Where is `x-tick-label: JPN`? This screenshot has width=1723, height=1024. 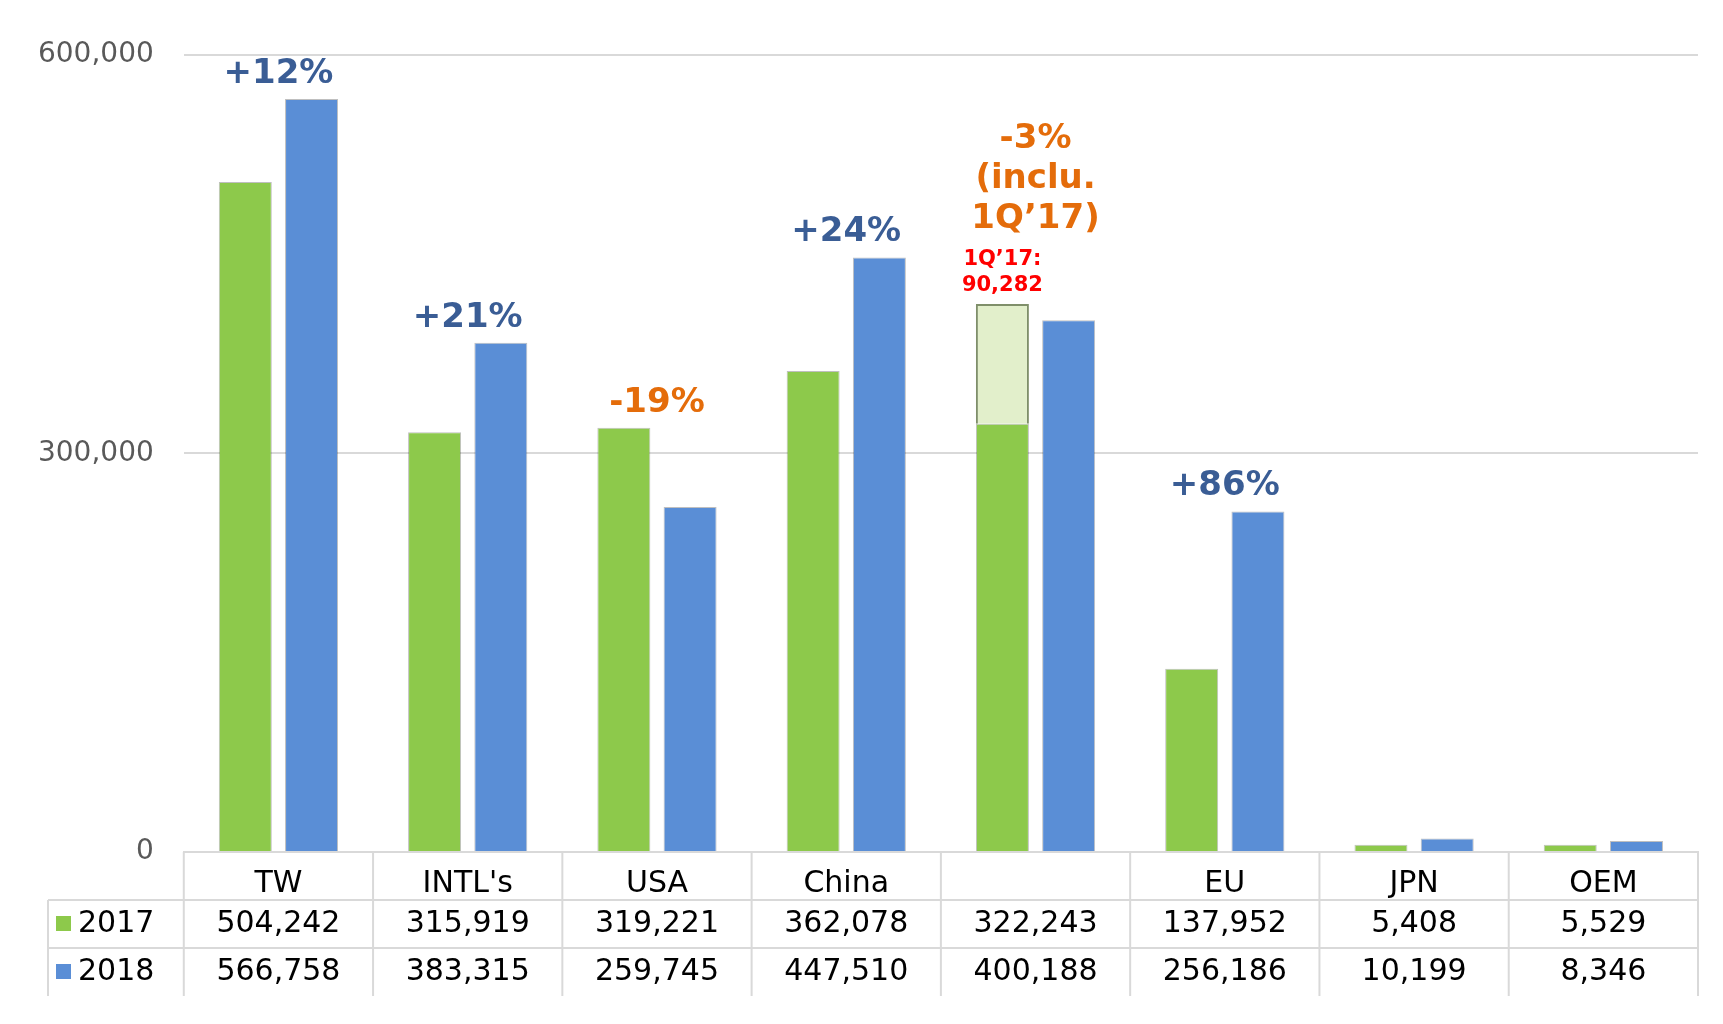 x-tick-label: JPN is located at coordinates (1413, 881).